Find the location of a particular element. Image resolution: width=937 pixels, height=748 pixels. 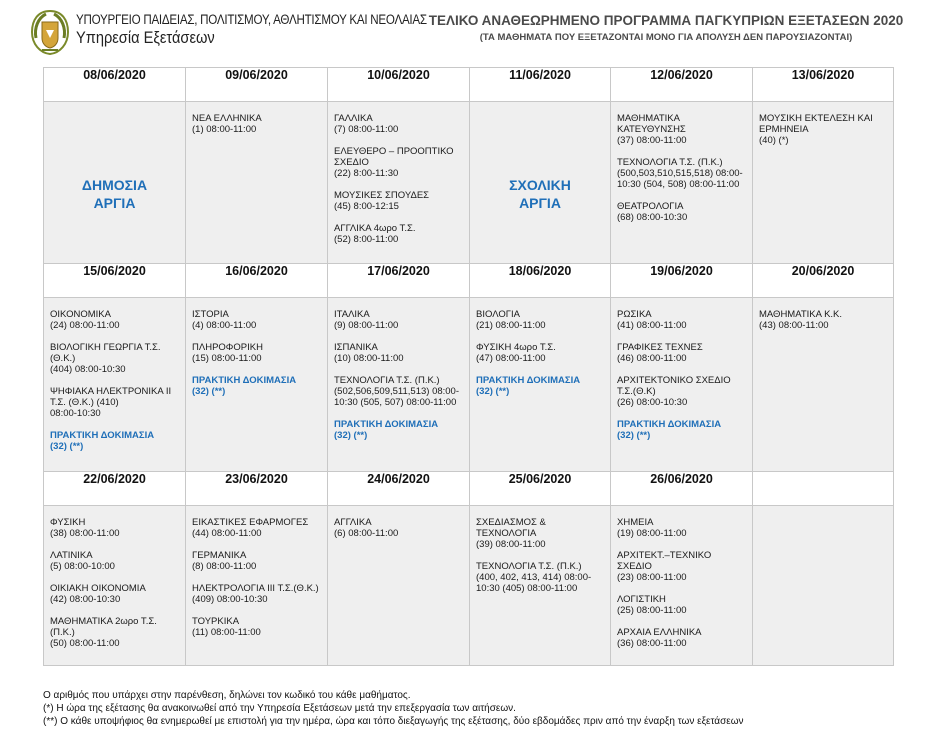

exam-subject: ΜΟΥΣΙΚΕΣ ΣΠΟΥΔΕΣ (45) 8:00-12:15 is located at coordinates (398, 201).